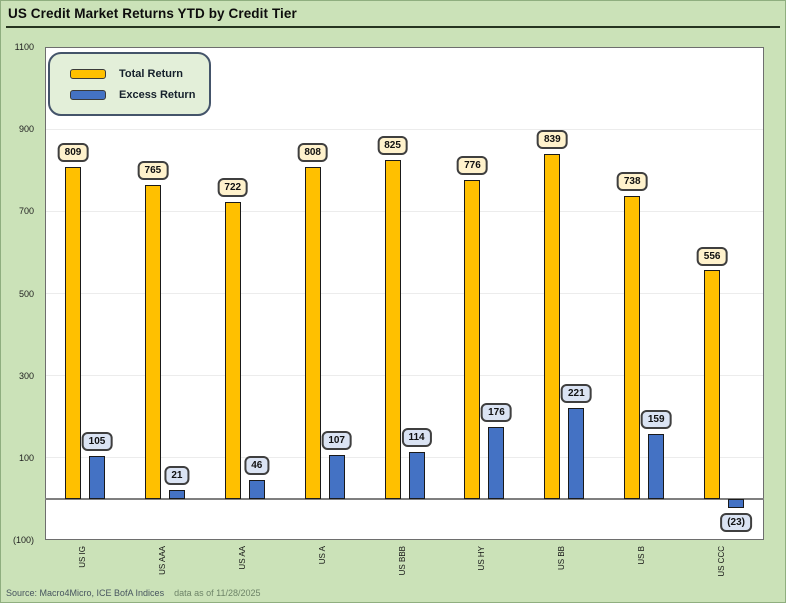  What do you see at coordinates (162, 560) in the screenshot?
I see `x-category-label: US AAA` at bounding box center [162, 560].